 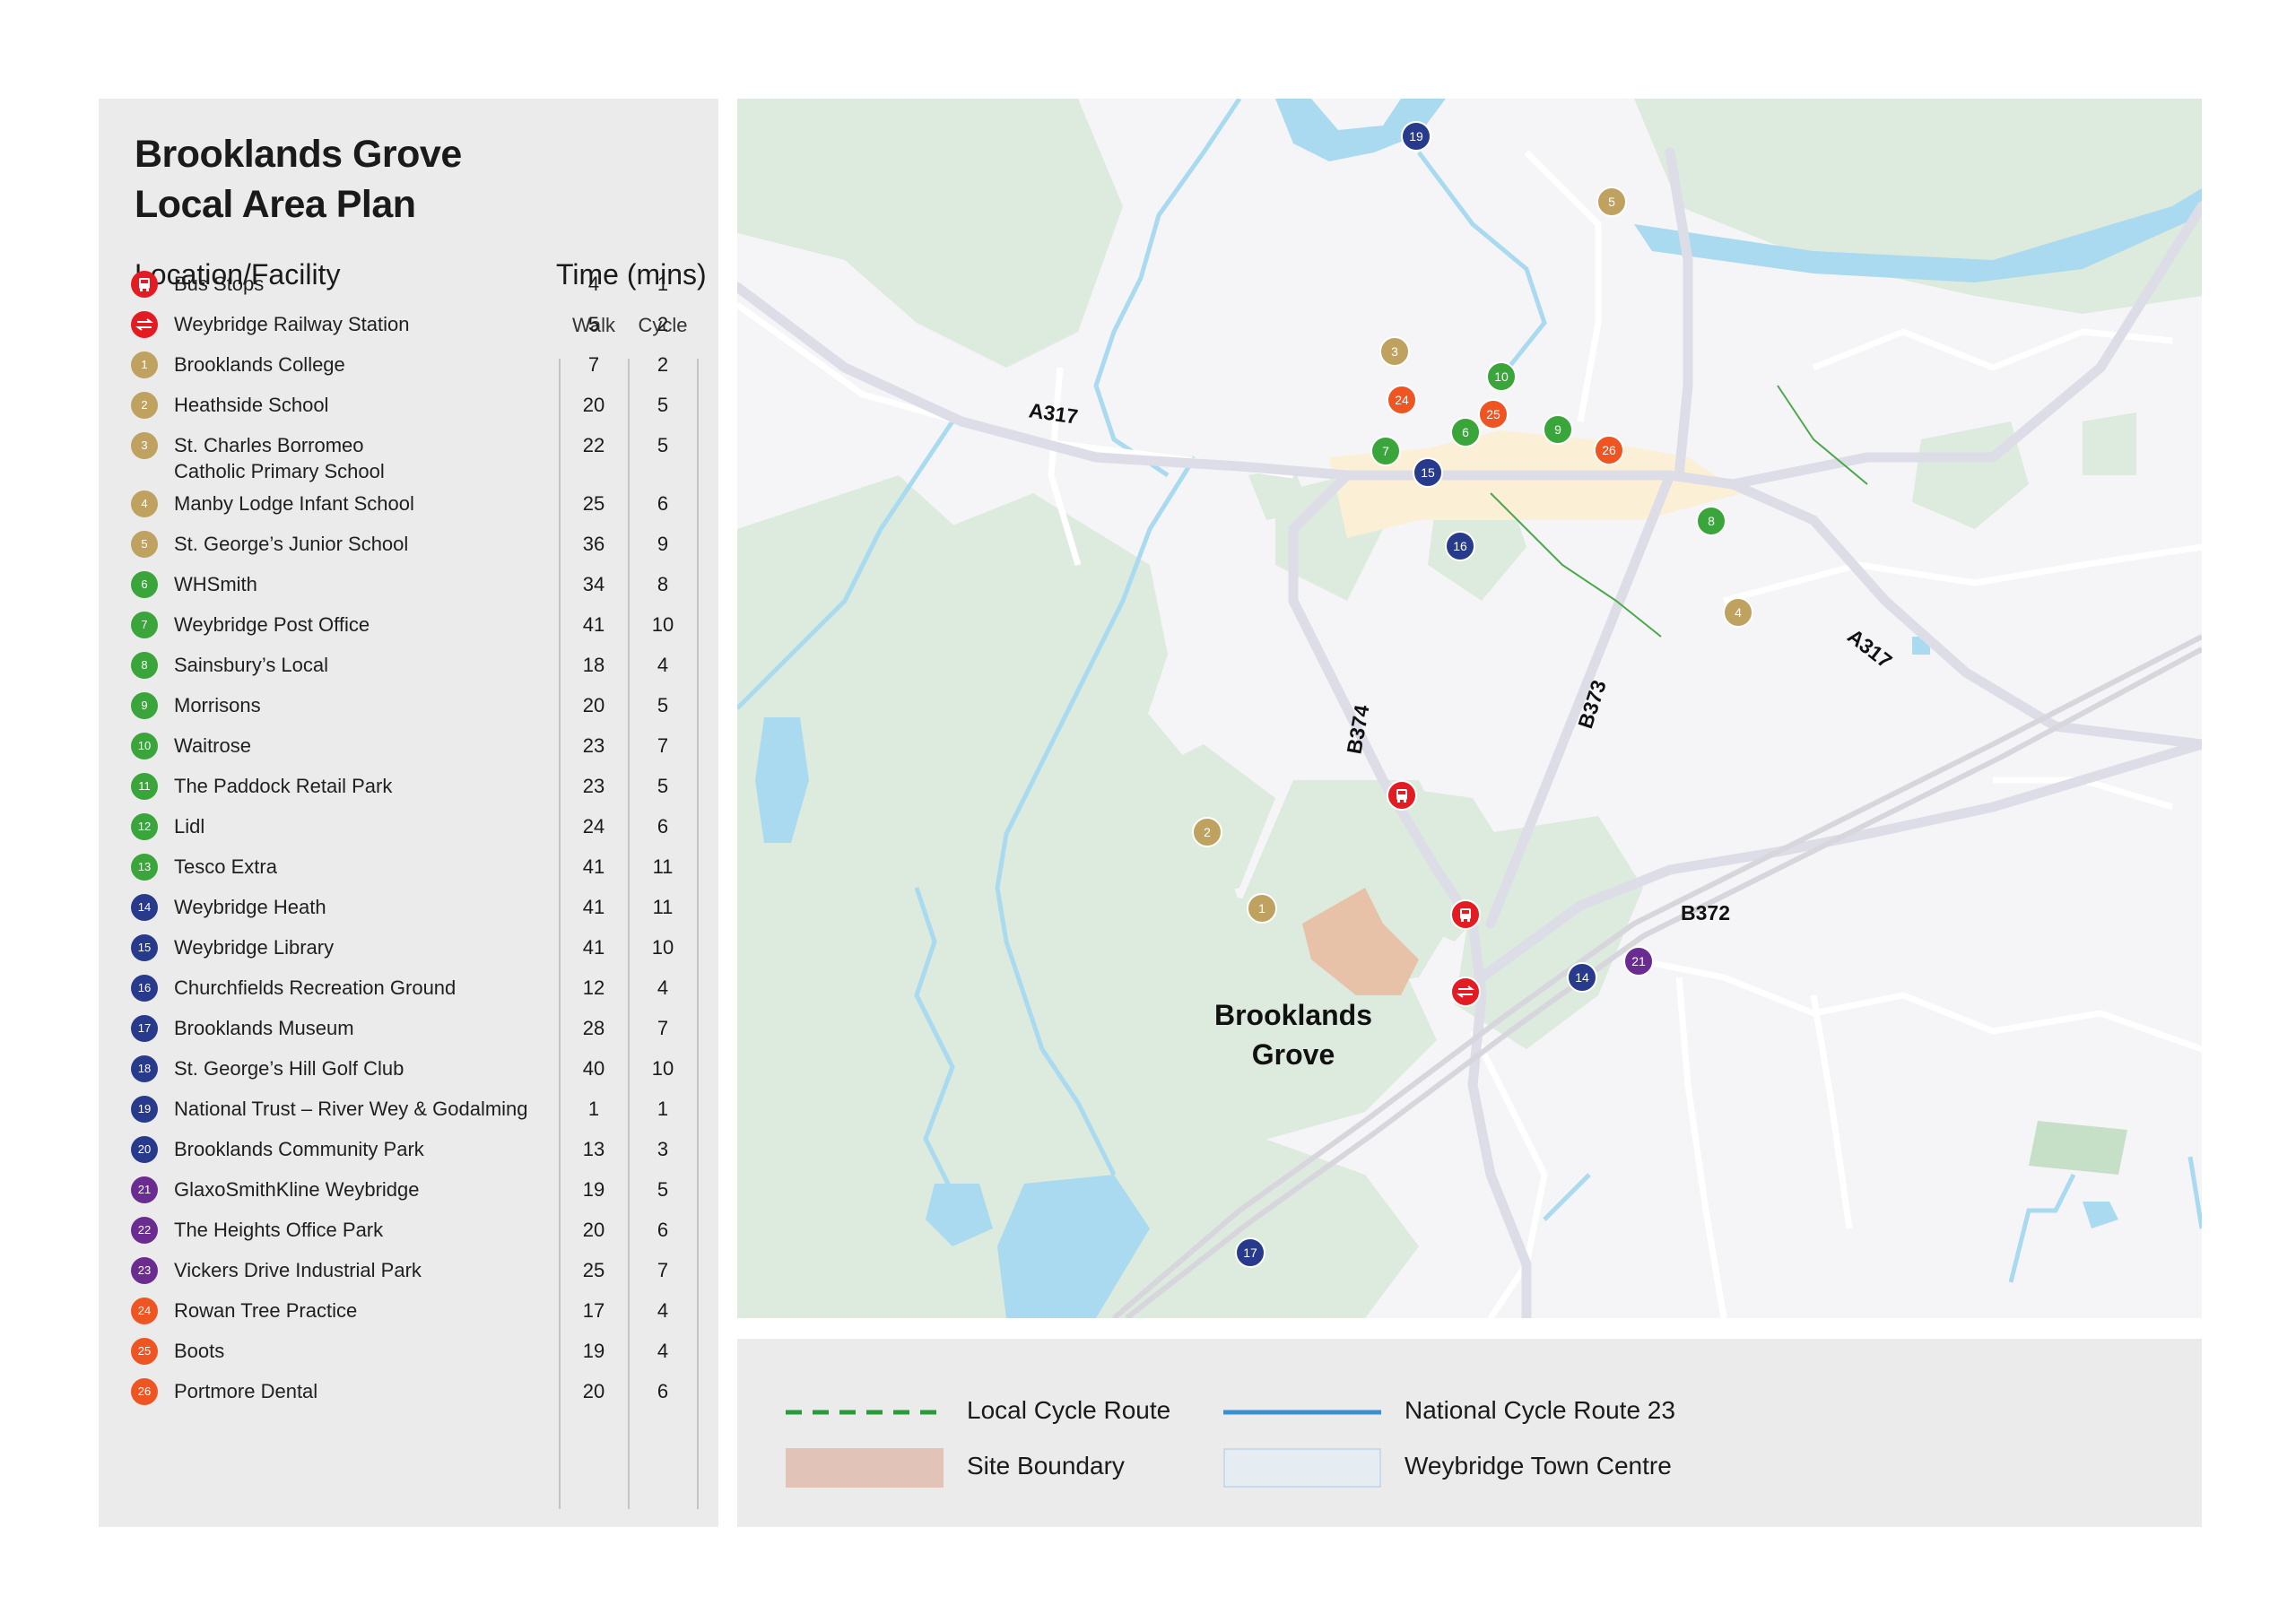 What do you see at coordinates (593, 1149) in the screenshot?
I see `walk-time: 13` at bounding box center [593, 1149].